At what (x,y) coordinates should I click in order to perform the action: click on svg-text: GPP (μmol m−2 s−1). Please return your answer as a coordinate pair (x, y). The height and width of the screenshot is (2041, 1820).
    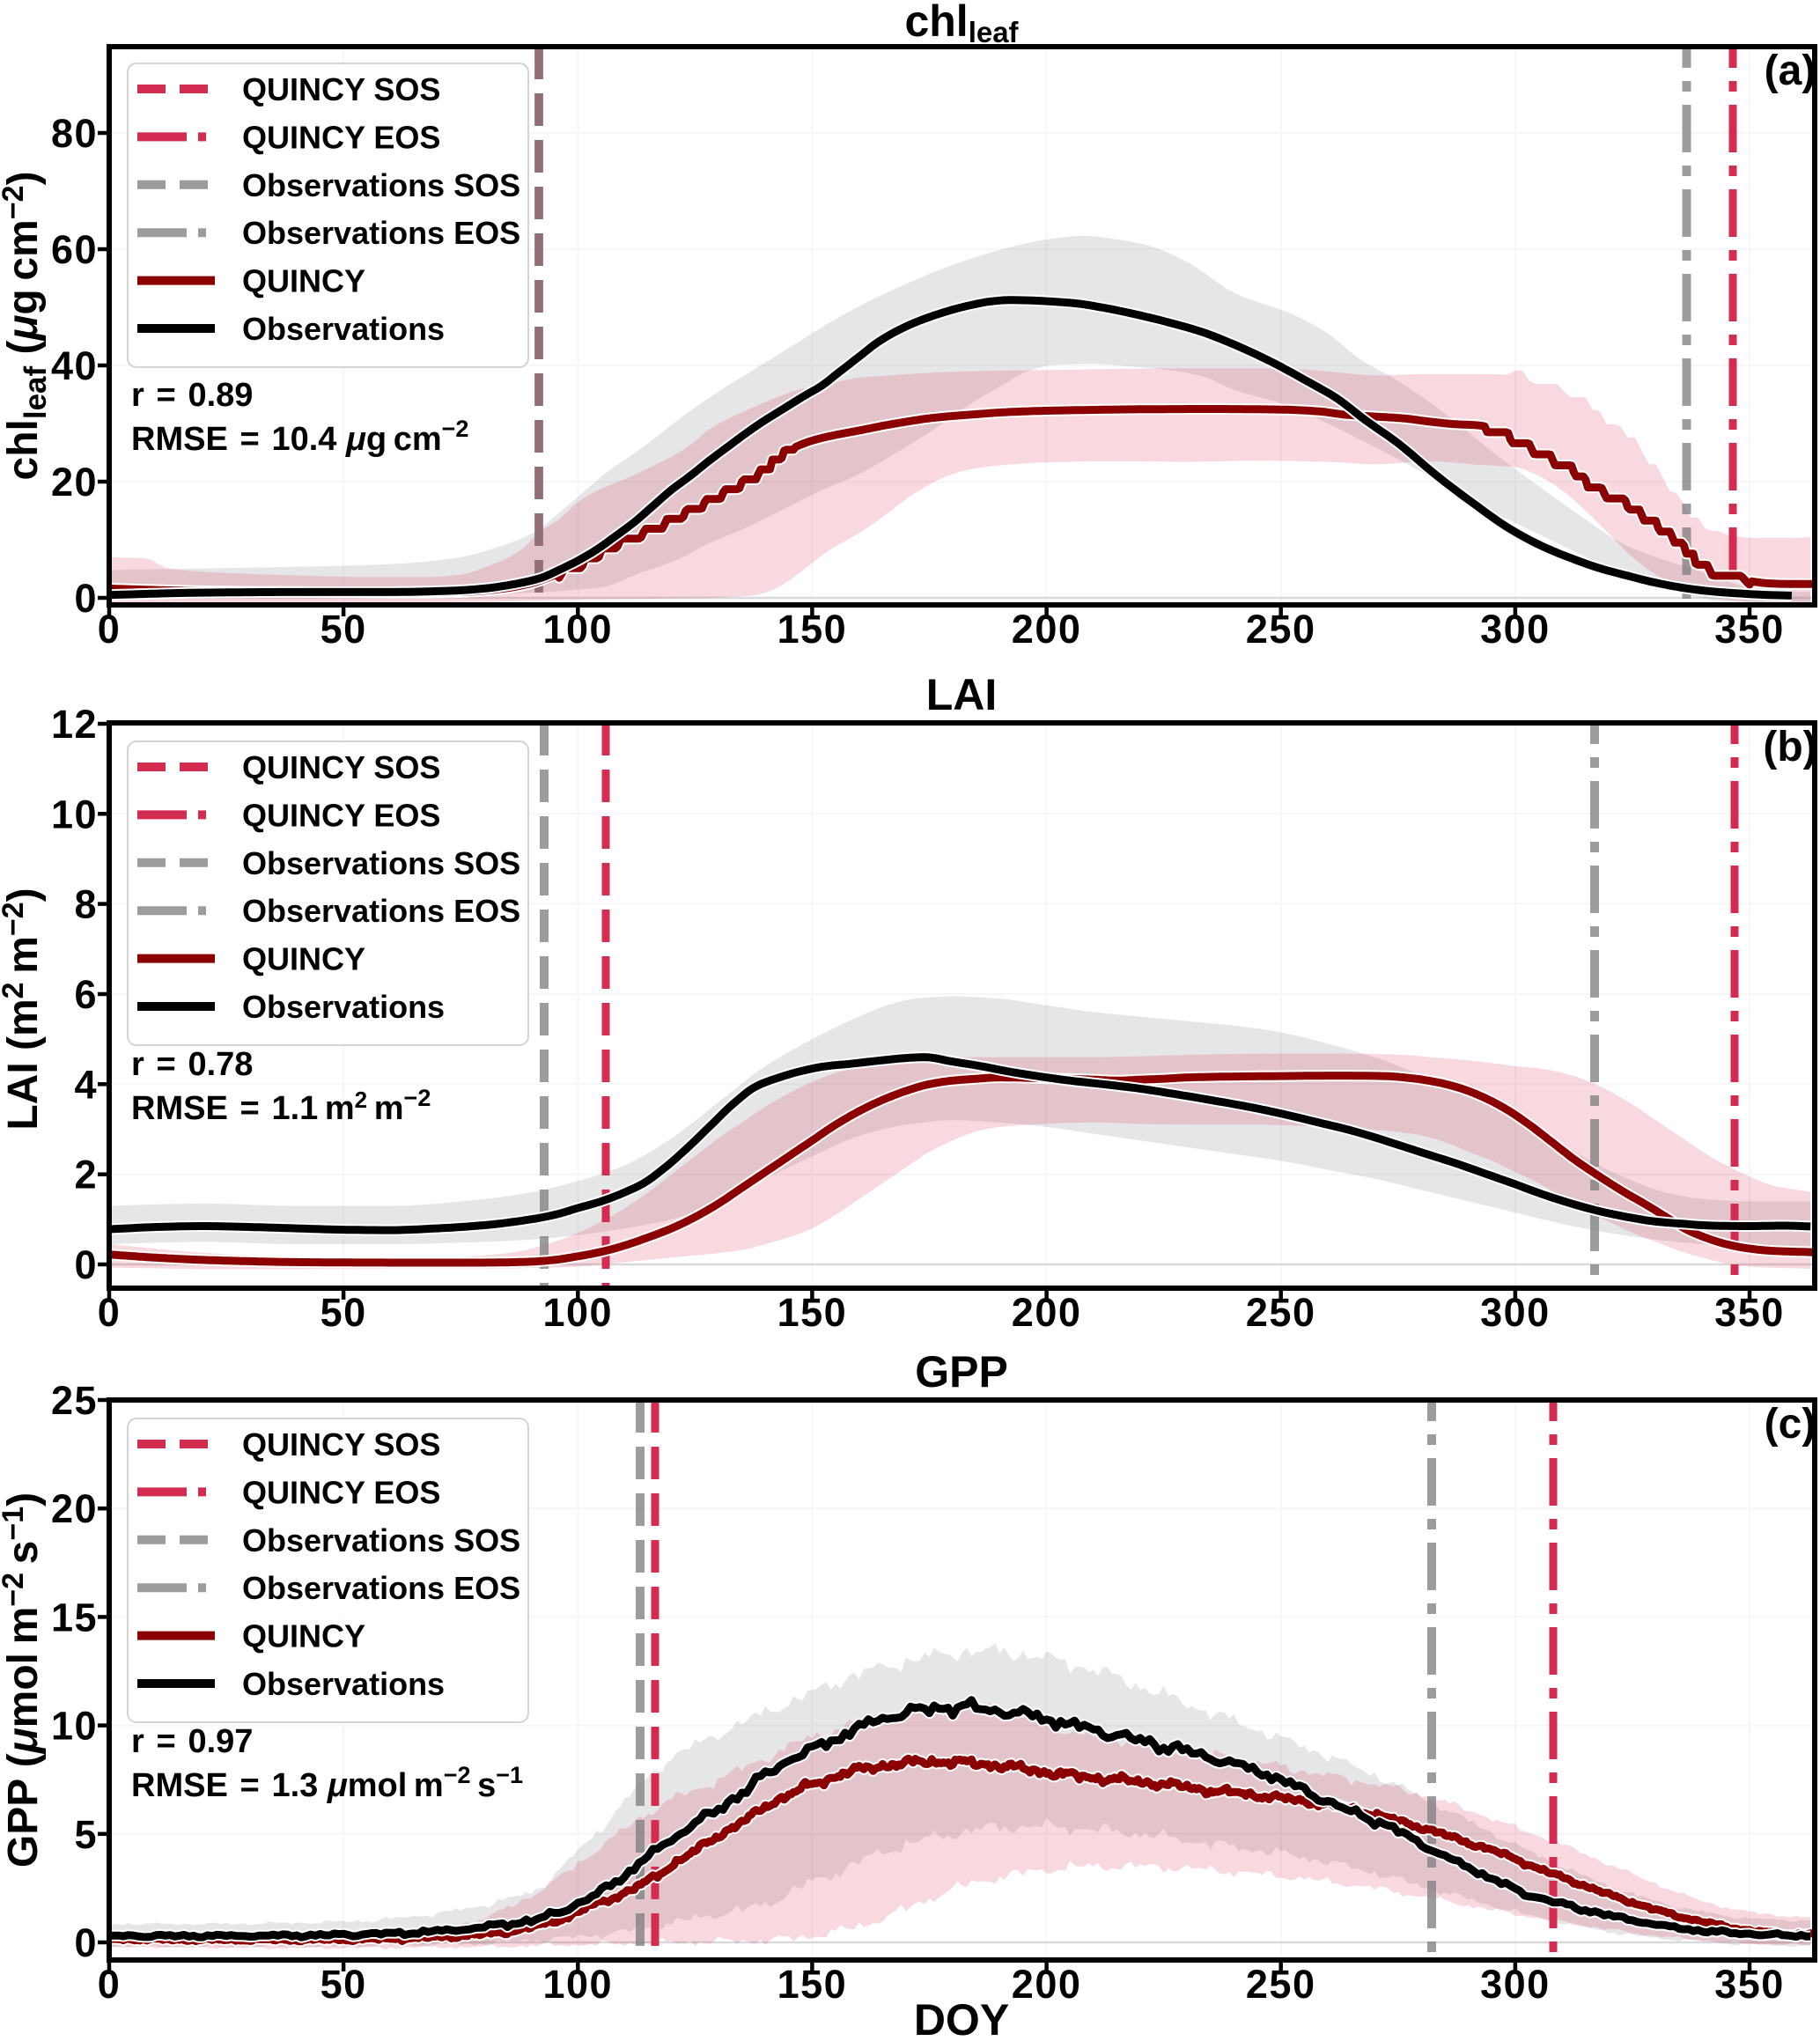
    Looking at the image, I should click on (23, 1680).